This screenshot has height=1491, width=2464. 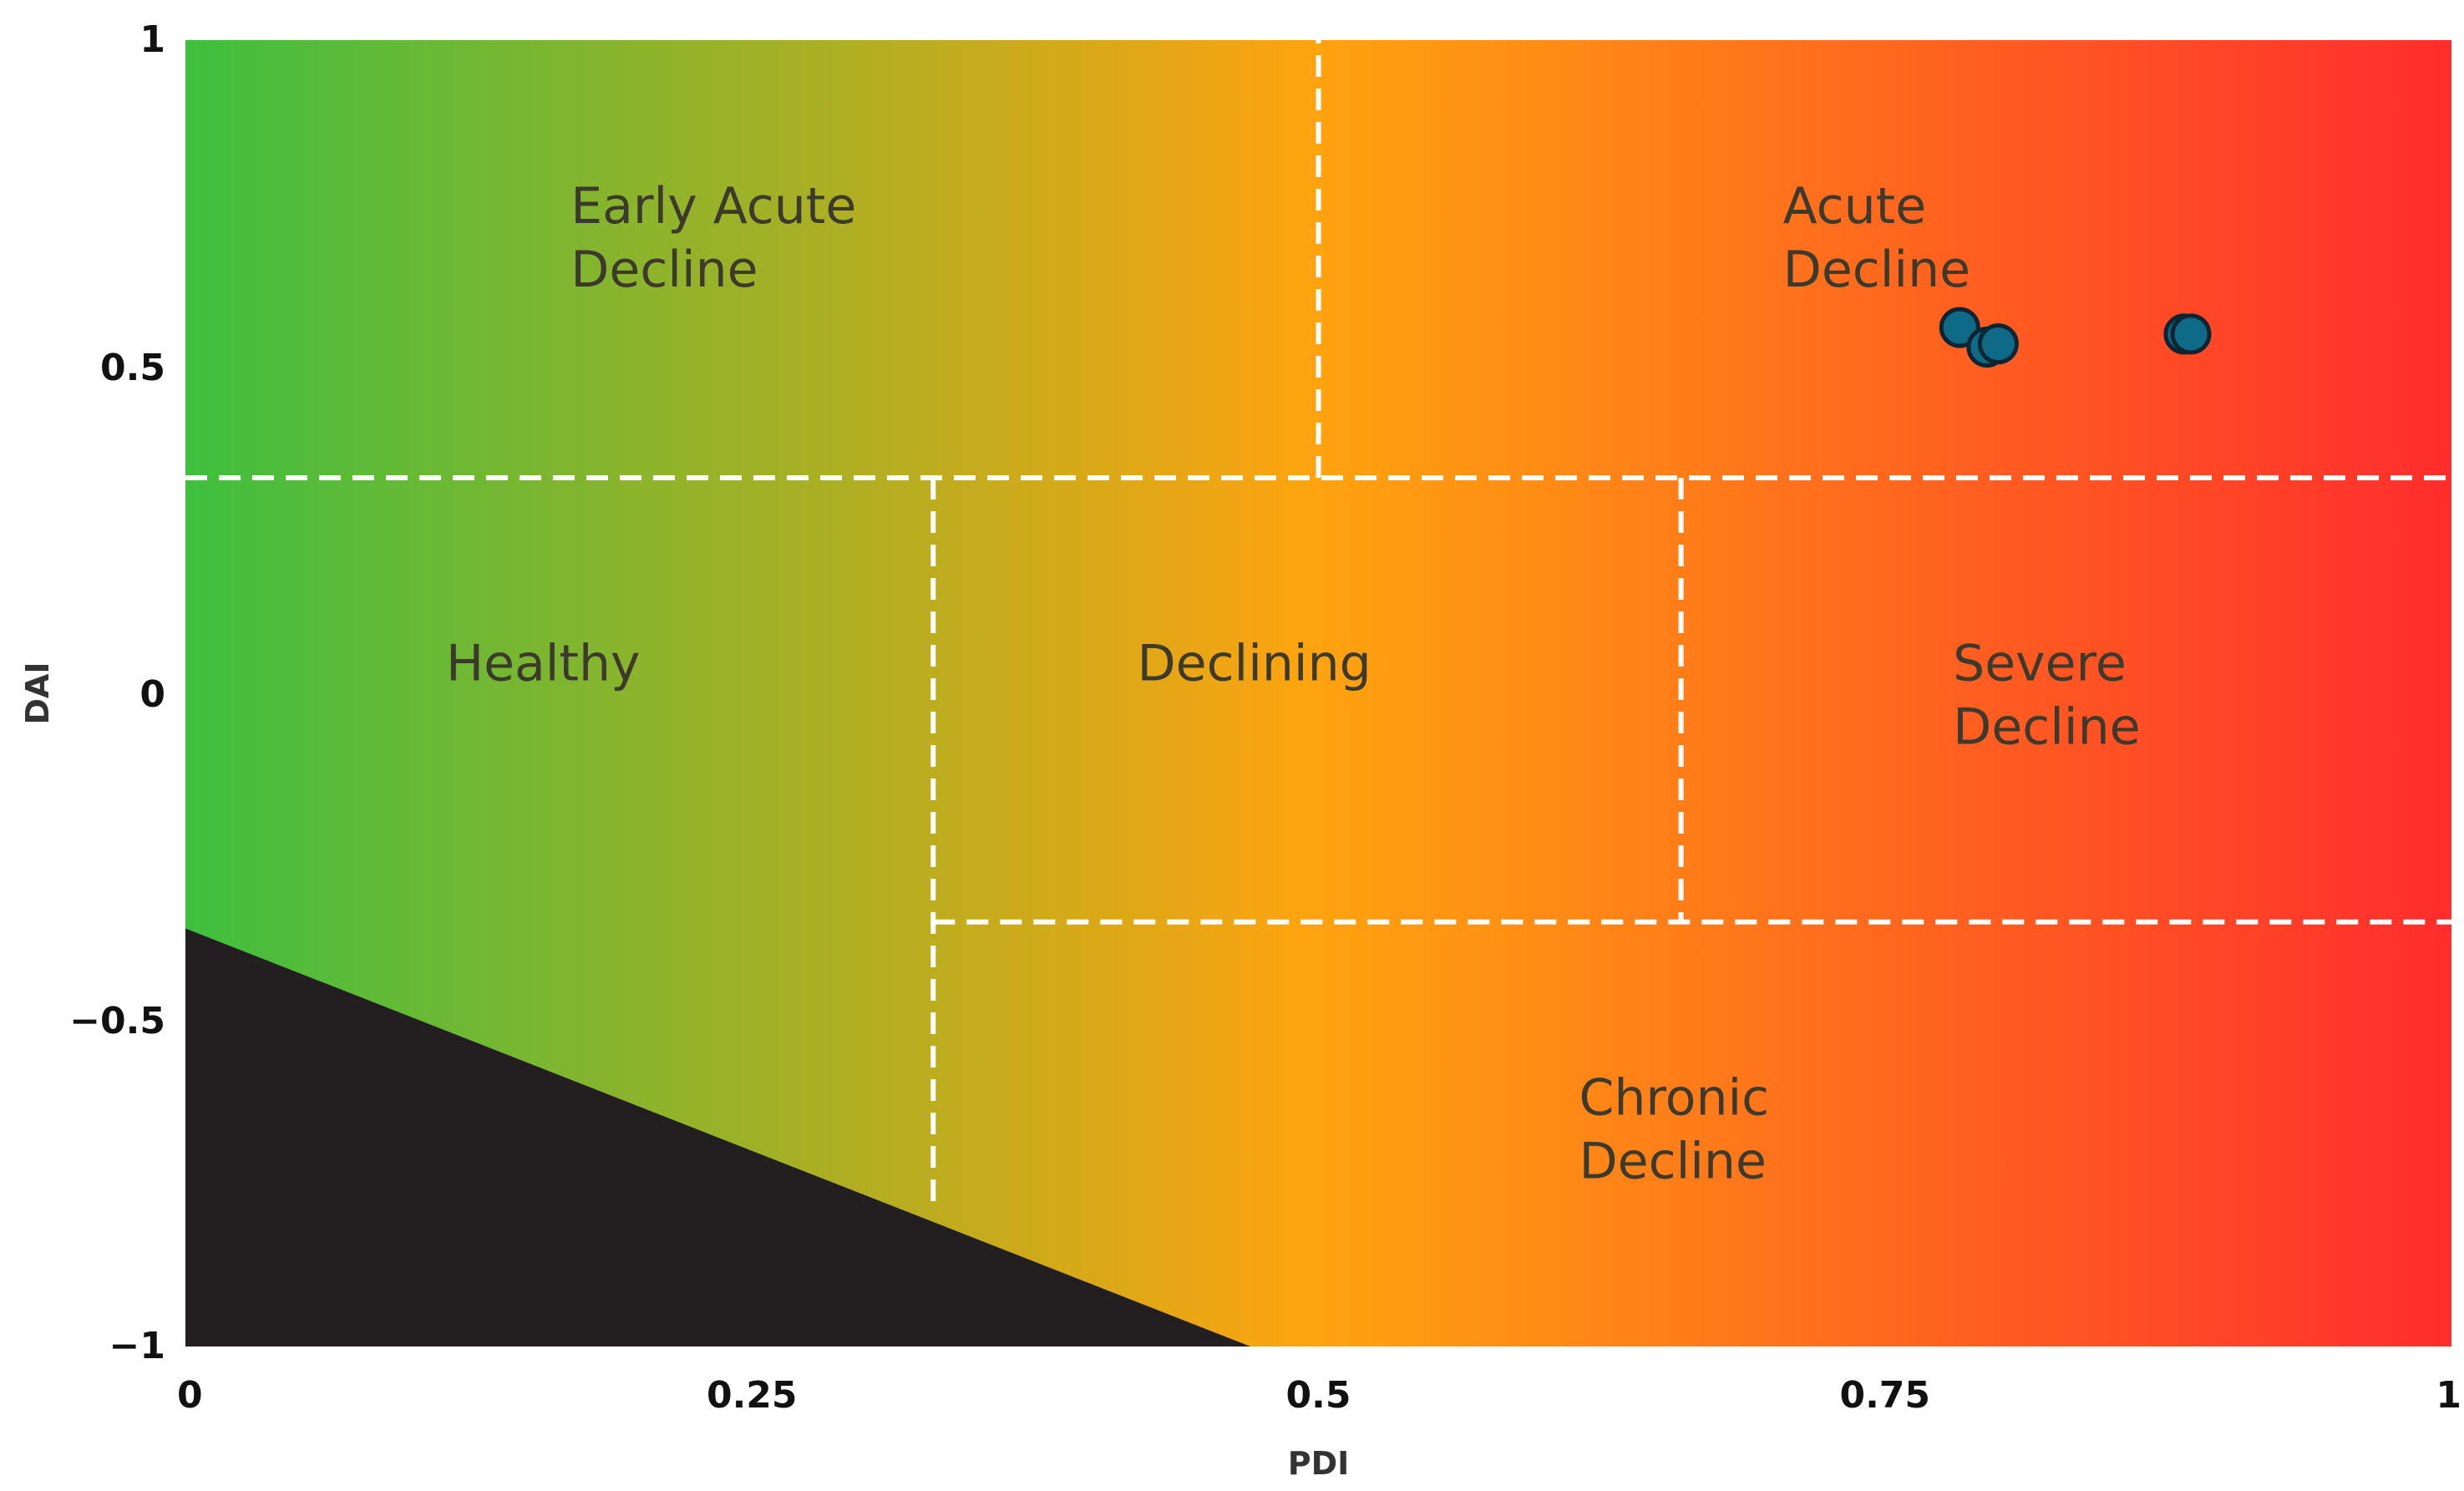 I want to click on x-tick-label: 0.5, so click(x=1319, y=1395).